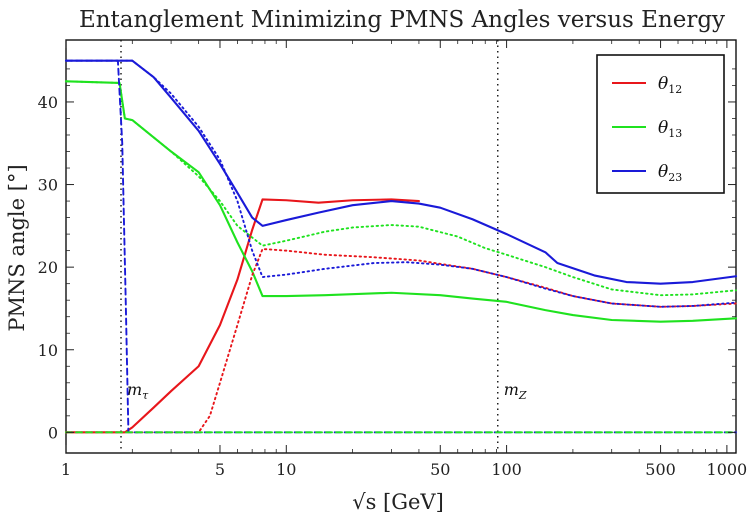  Describe the element at coordinates (145, 395) in the screenshot. I see `reference-label-sub: τ` at that location.